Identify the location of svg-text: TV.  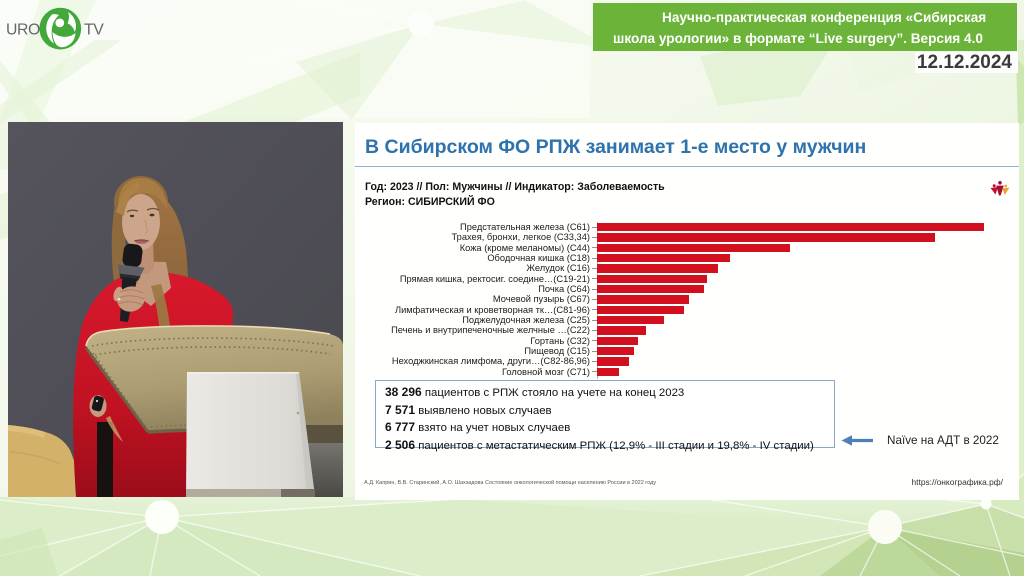
(94, 30).